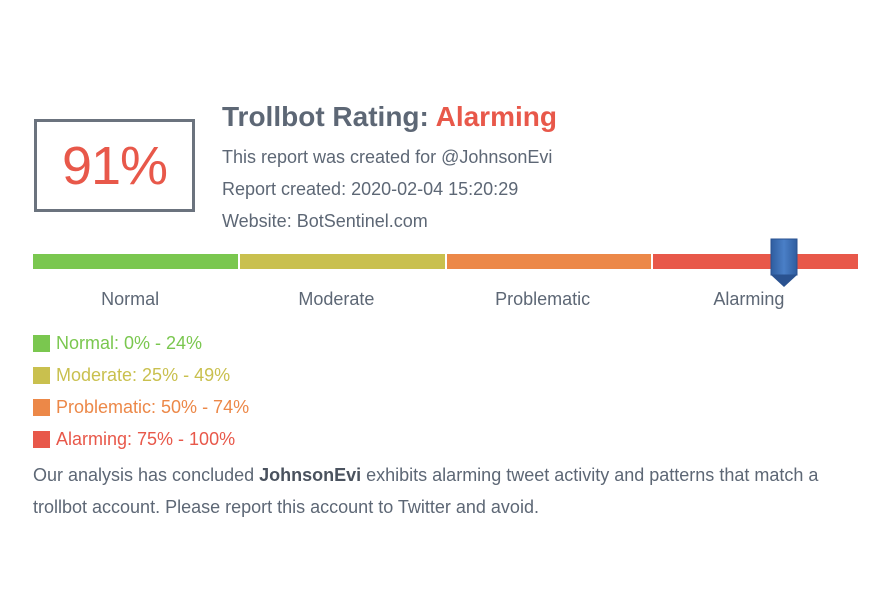 This screenshot has width=892, height=616. Describe the element at coordinates (370, 189) in the screenshot. I see `report-created-date: Report created: 2020-02-04 15:20:29` at that location.